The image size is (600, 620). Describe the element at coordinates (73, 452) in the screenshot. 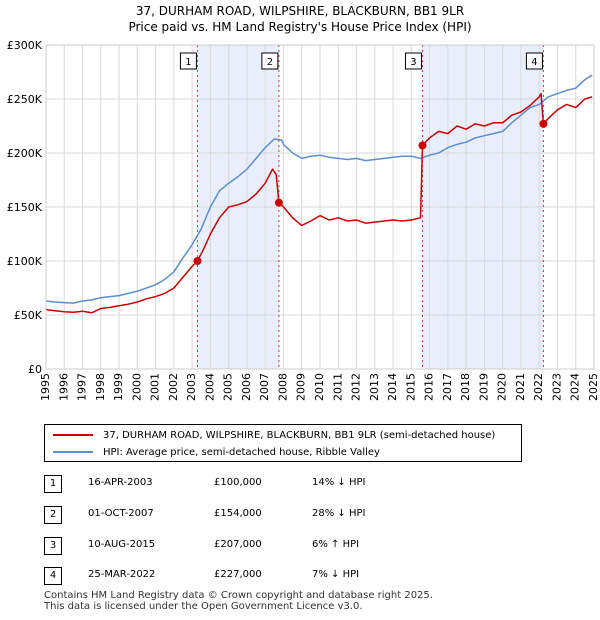

I see `hpi-line-swatch` at that location.